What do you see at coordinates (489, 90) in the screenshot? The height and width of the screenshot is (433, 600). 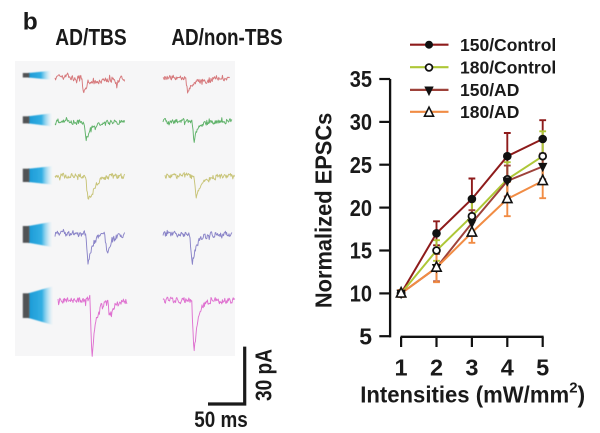 I see `svg-text: 150/AD` at bounding box center [489, 90].